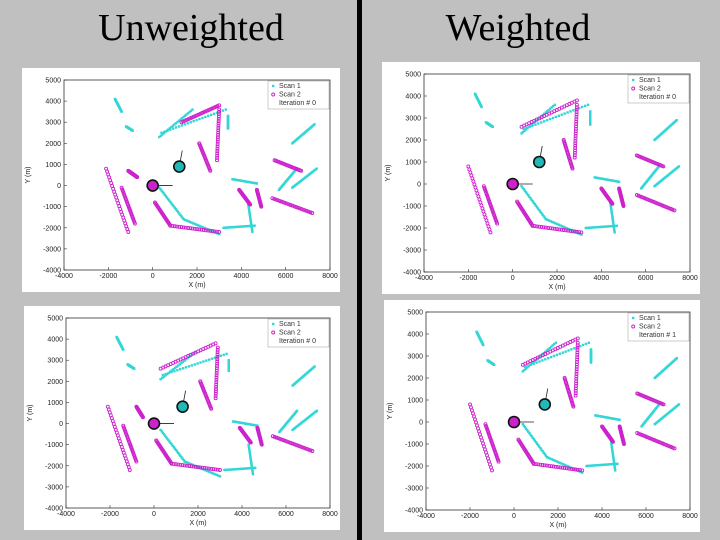 Image resolution: width=720 pixels, height=540 pixels. Describe the element at coordinates (518, 28) in the screenshot. I see `title-weighted: Weighted` at that location.